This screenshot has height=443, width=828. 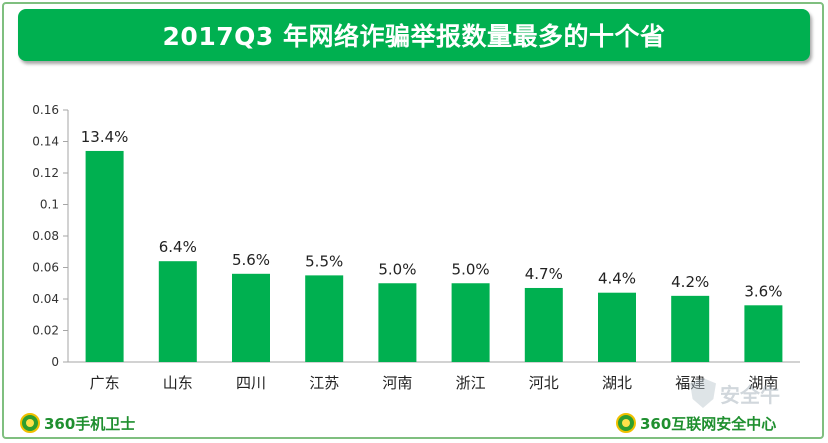 I want to click on y-tick-label: 0.1, so click(x=49, y=205).